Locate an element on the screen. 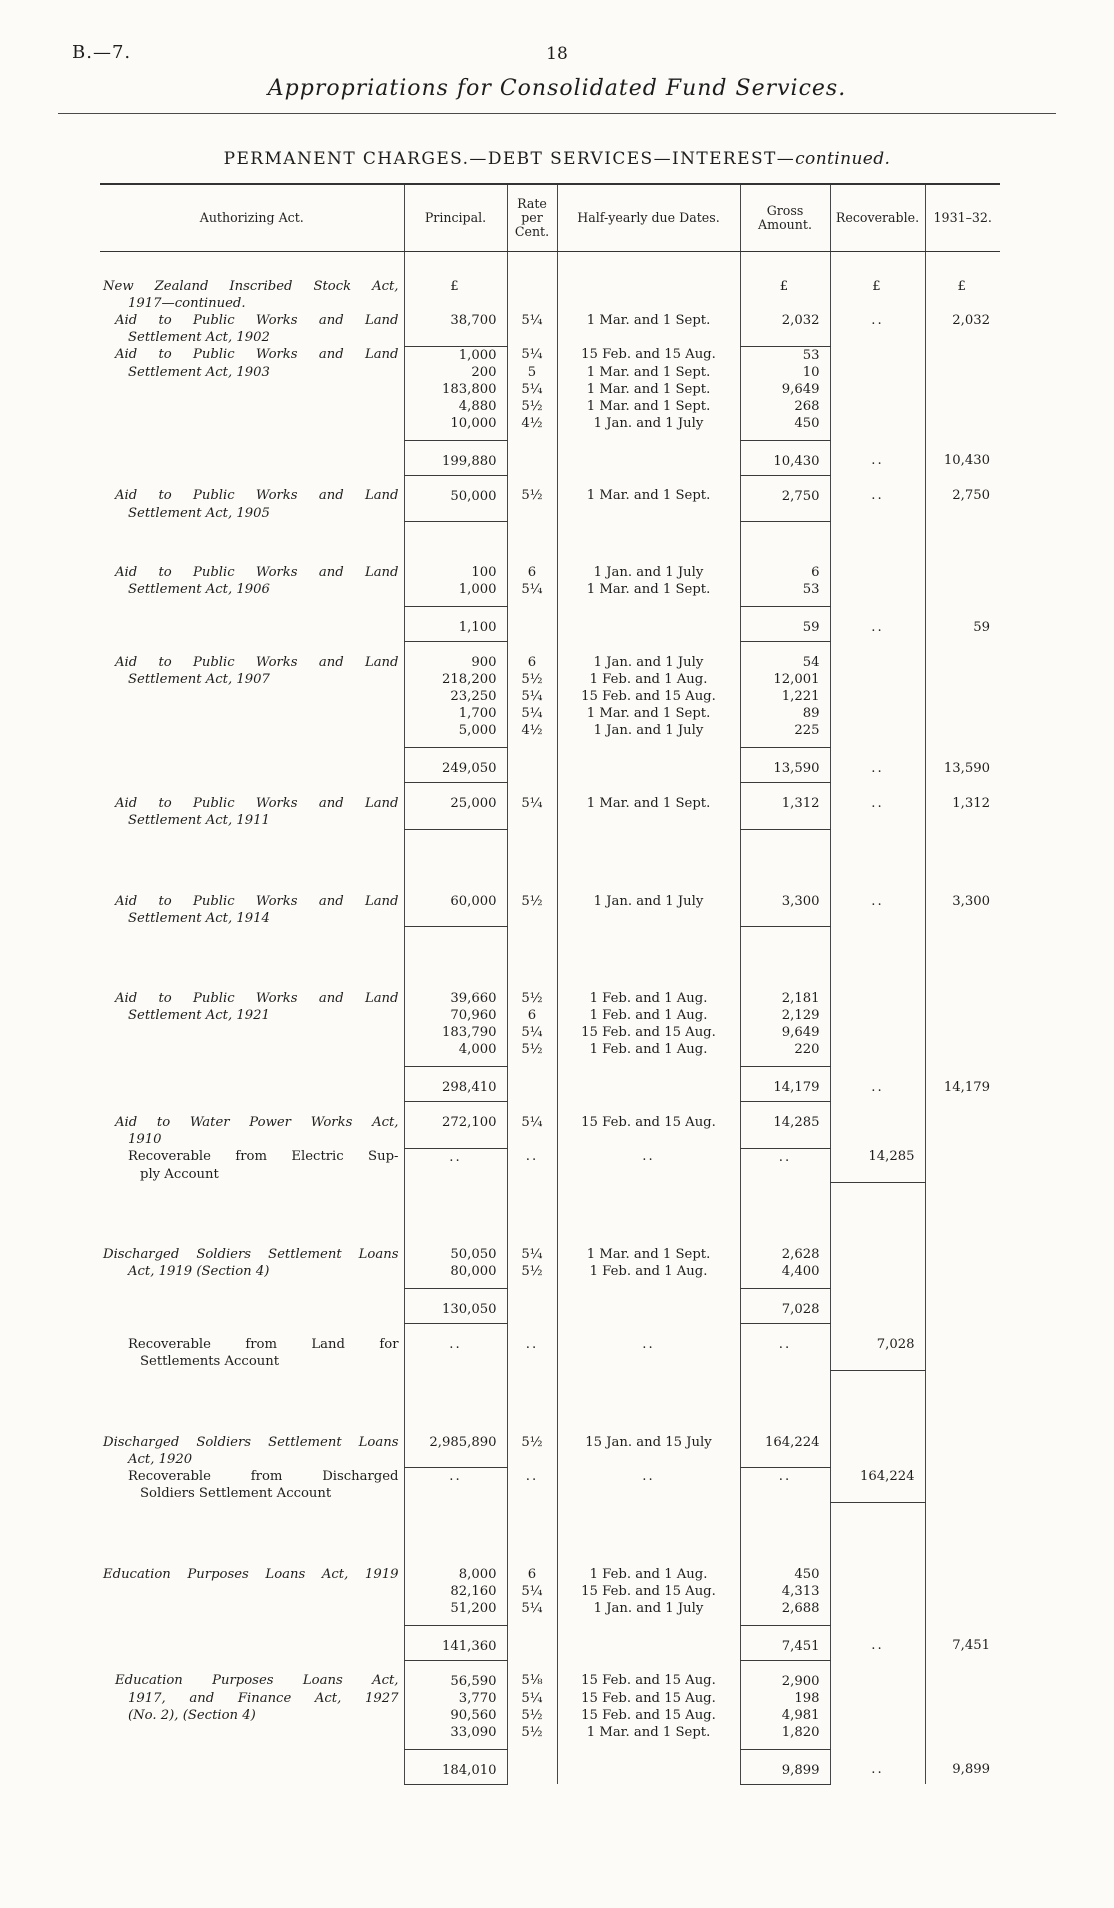 This screenshot has width=1114, height=1908. cell-rec: 164,224 is located at coordinates (877, 1476).